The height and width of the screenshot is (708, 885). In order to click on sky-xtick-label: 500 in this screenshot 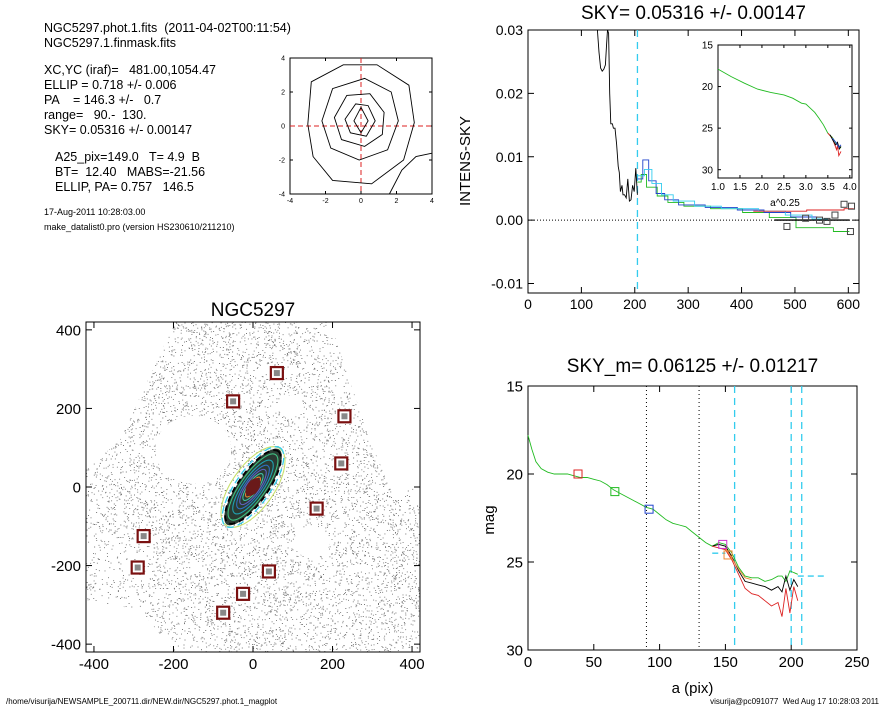, I will do `click(795, 304)`.